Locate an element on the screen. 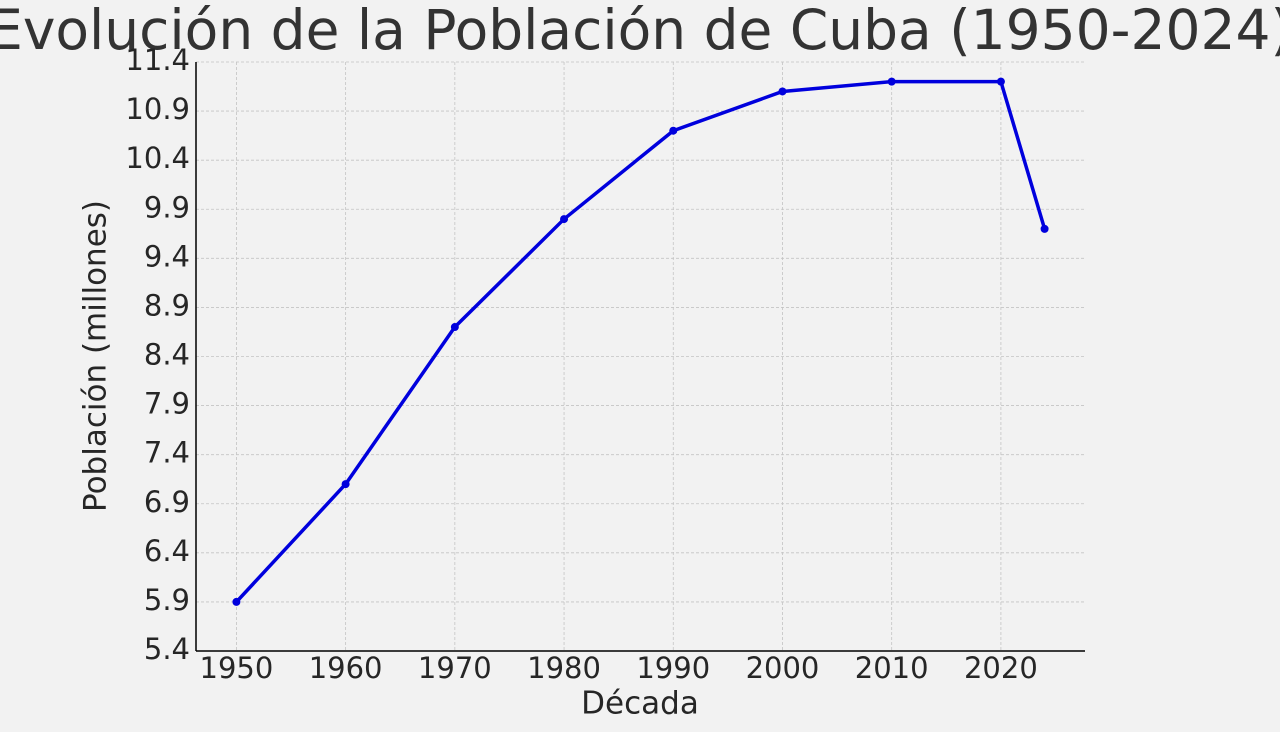 Image resolution: width=1280 pixels, height=732 pixels. y-tick-label: 7.4 is located at coordinates (167, 453).